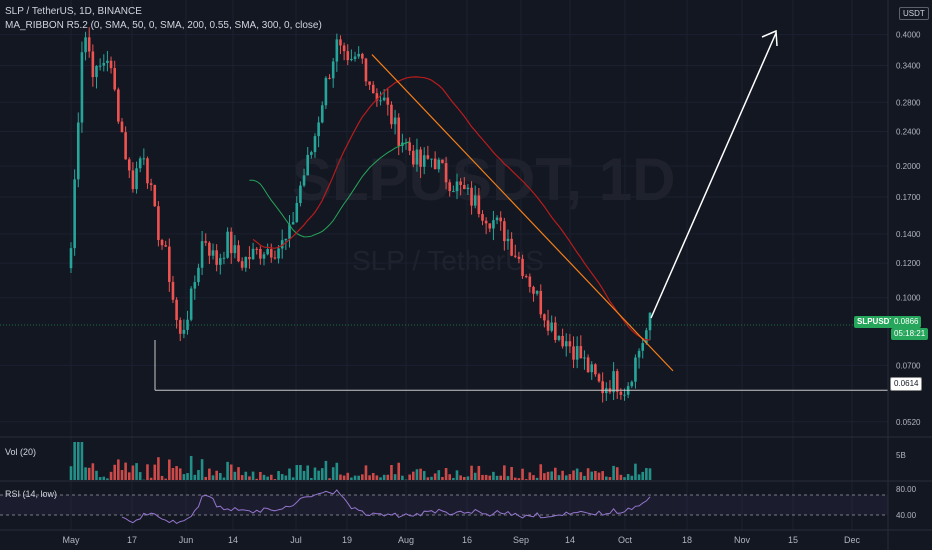  What do you see at coordinates (910, 334) in the screenshot?
I see `bar-countdown-badge: 05:18:21` at bounding box center [910, 334].